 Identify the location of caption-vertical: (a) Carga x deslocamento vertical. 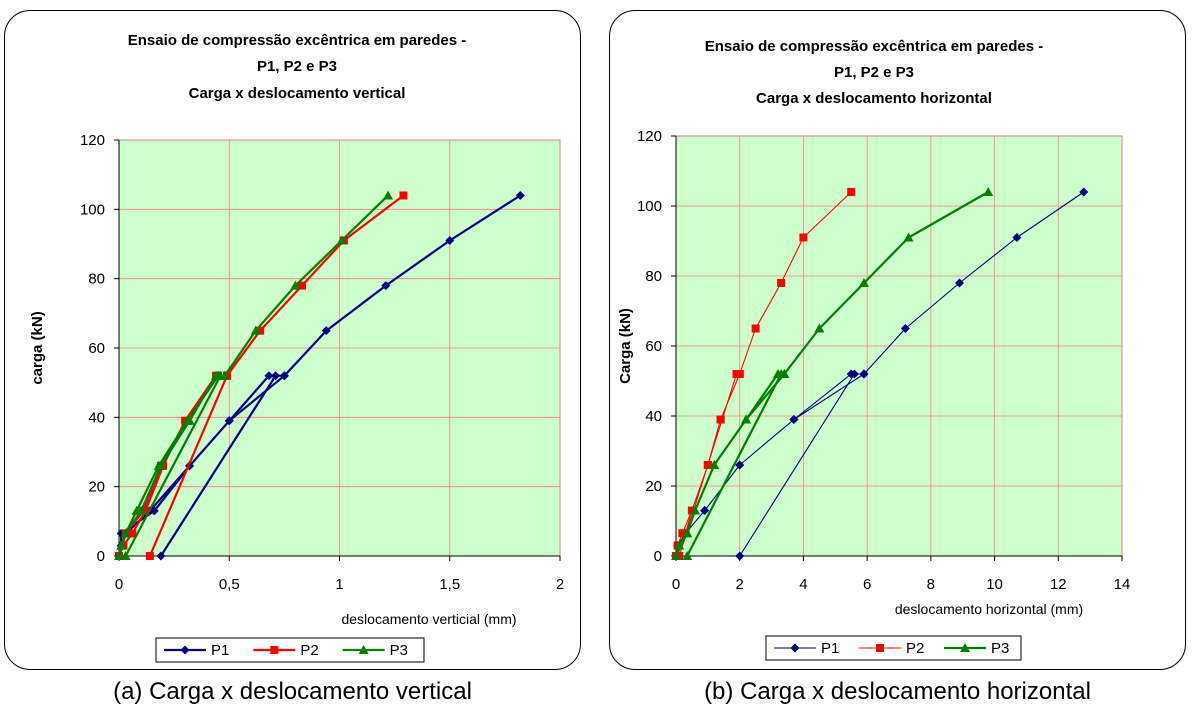
(292, 691).